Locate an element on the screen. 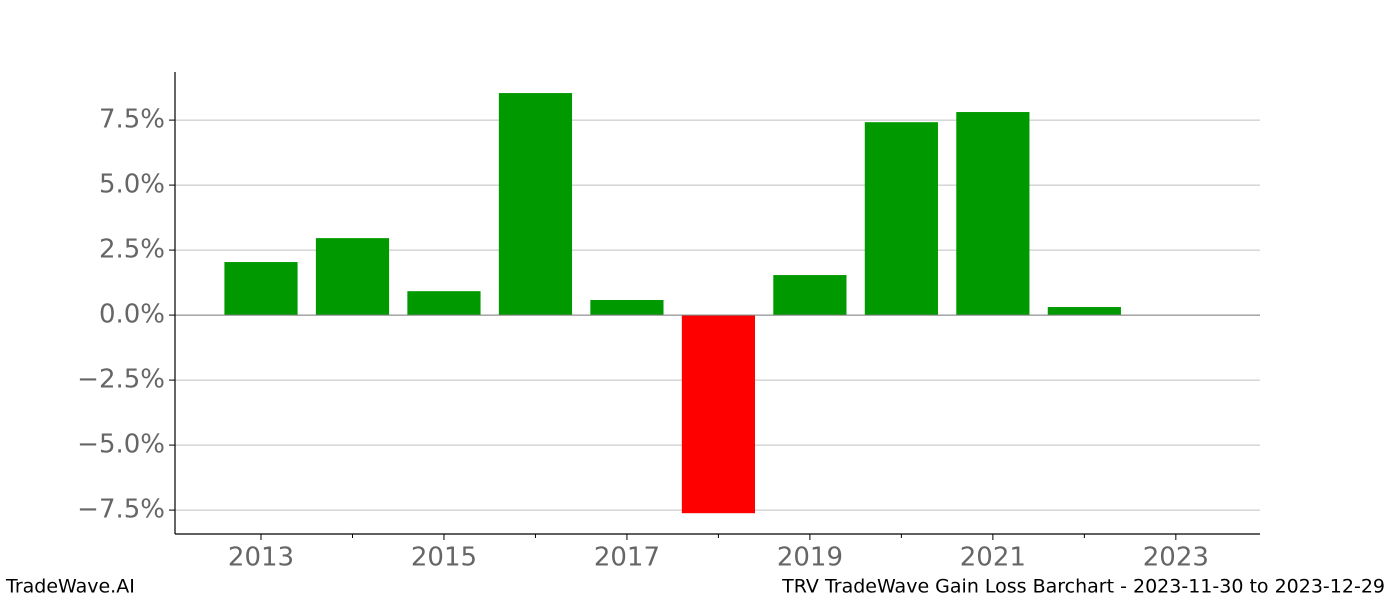  y-tick-label: 0.0% is located at coordinates (132, 315).